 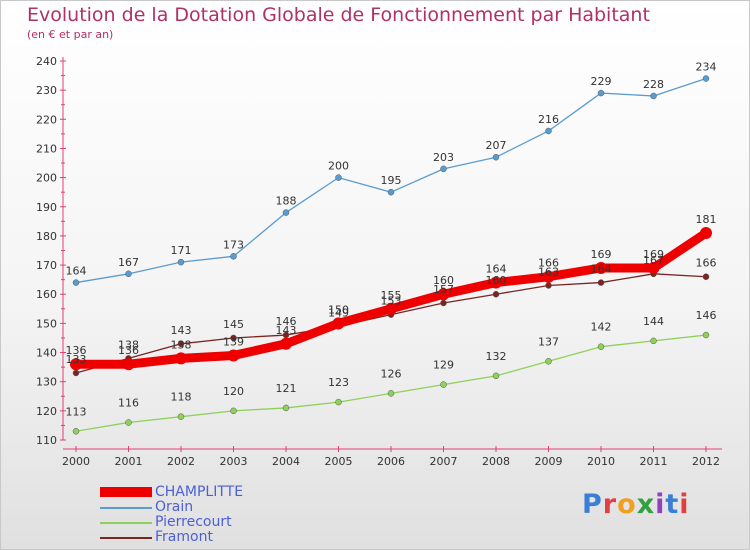 What do you see at coordinates (610, 504) in the screenshot?
I see `logo-letter: r` at bounding box center [610, 504].